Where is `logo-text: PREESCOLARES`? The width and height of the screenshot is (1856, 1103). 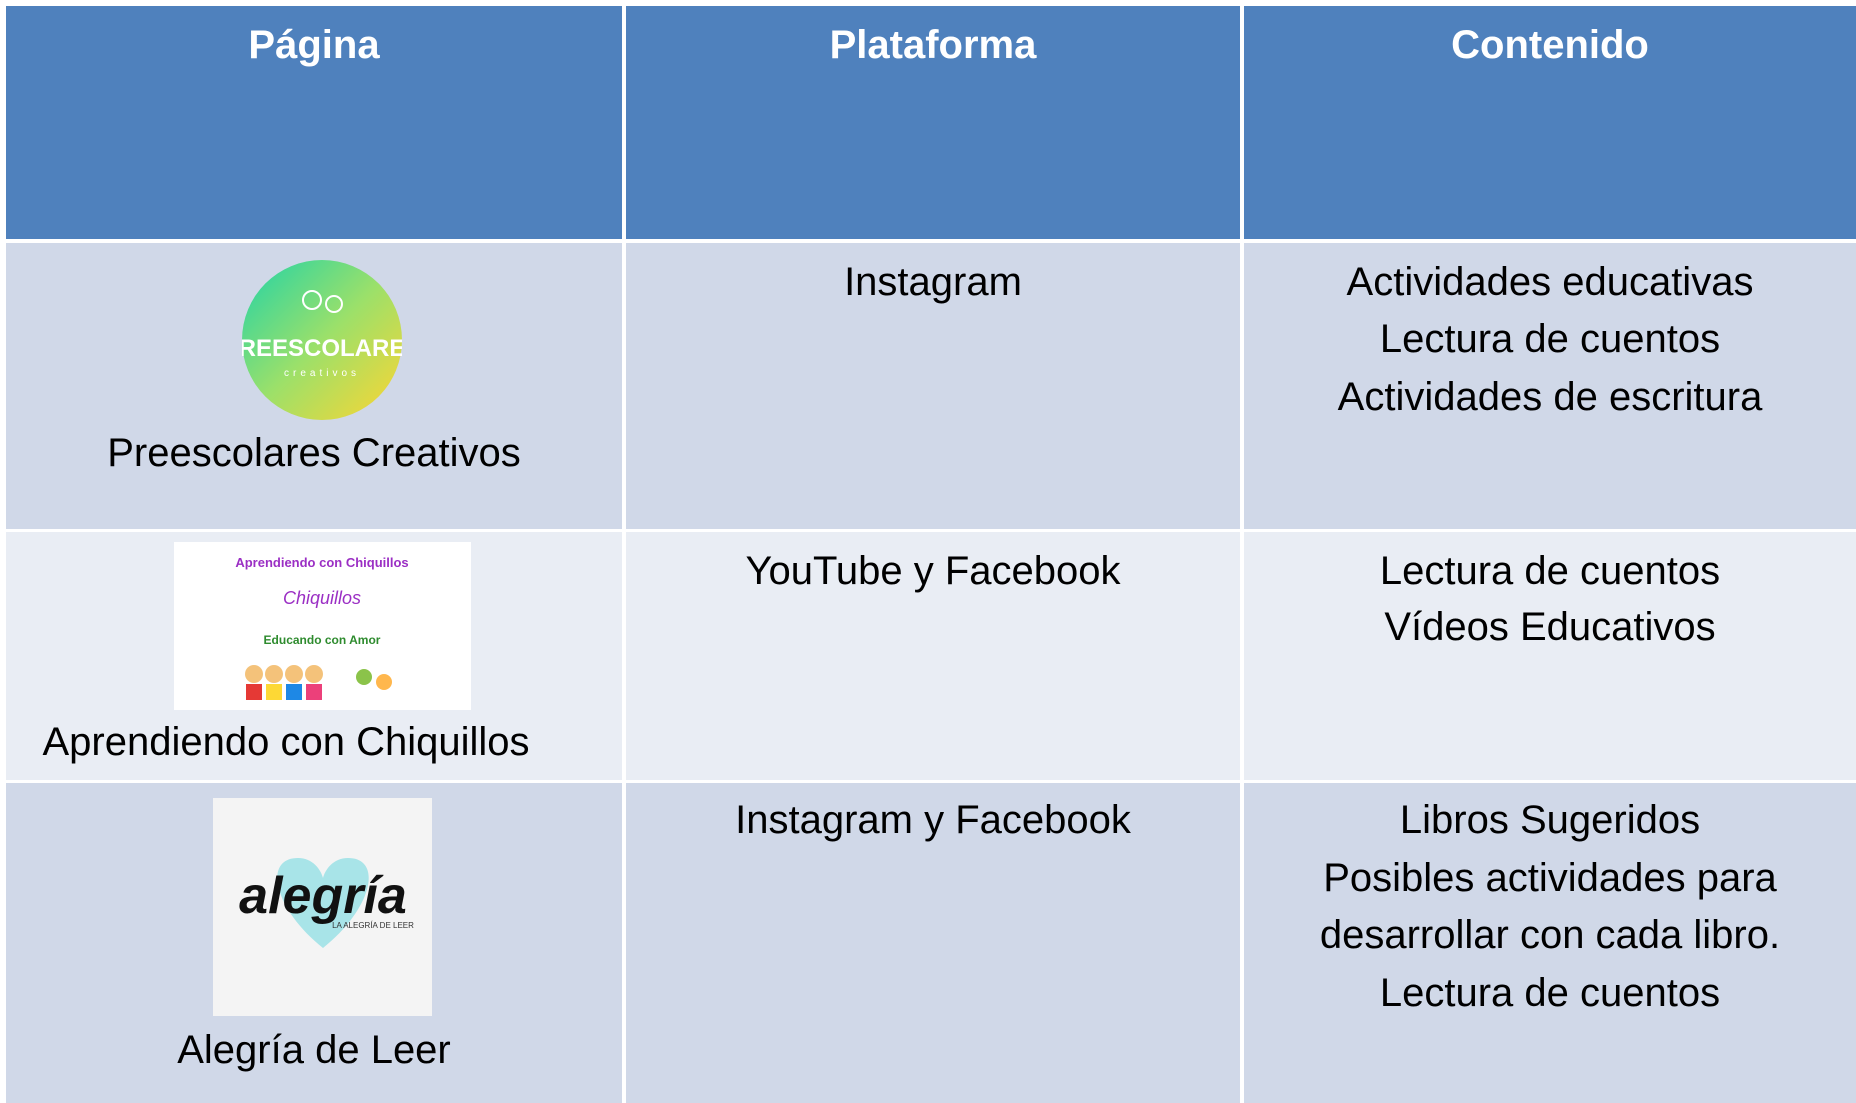 logo-text: PREESCOLARES is located at coordinates (322, 348).